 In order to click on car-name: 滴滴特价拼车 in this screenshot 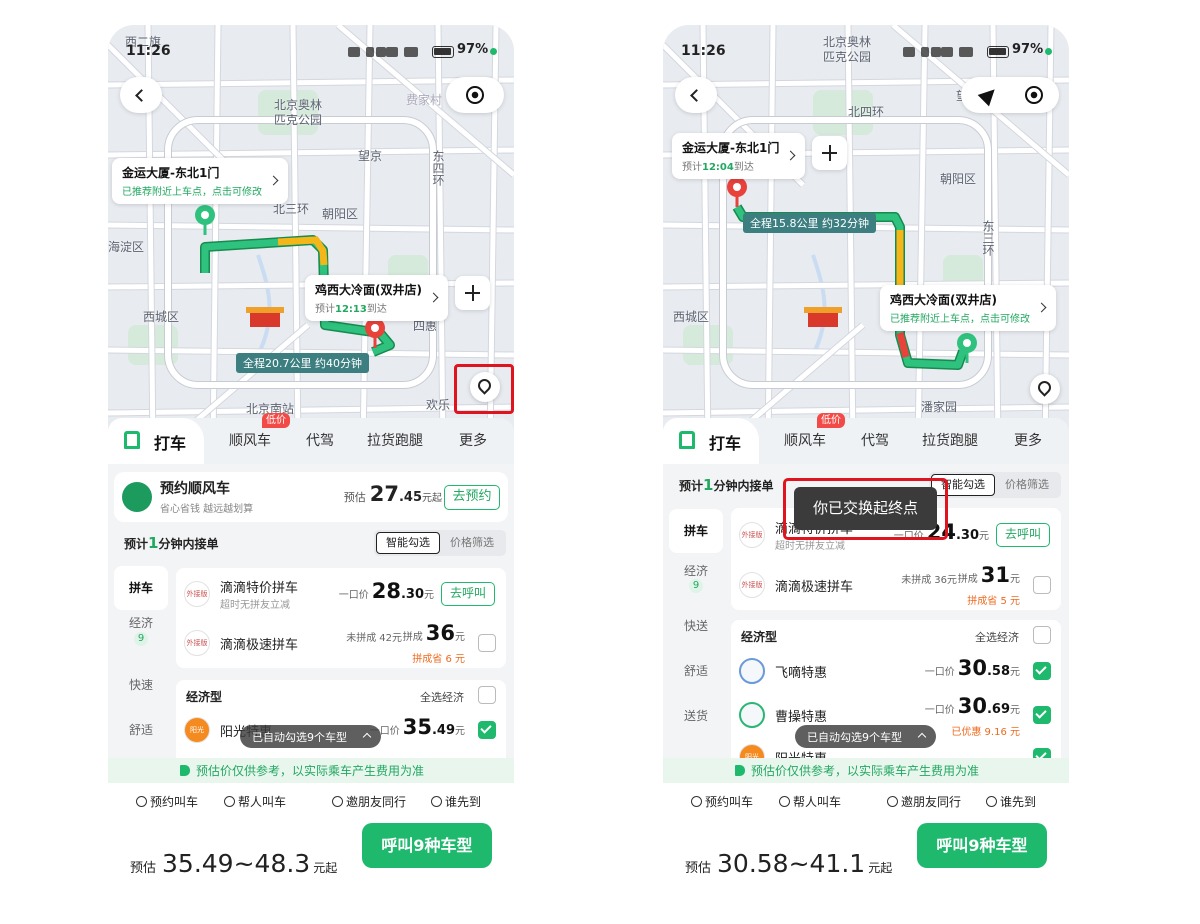, I will do `click(259, 588)`.